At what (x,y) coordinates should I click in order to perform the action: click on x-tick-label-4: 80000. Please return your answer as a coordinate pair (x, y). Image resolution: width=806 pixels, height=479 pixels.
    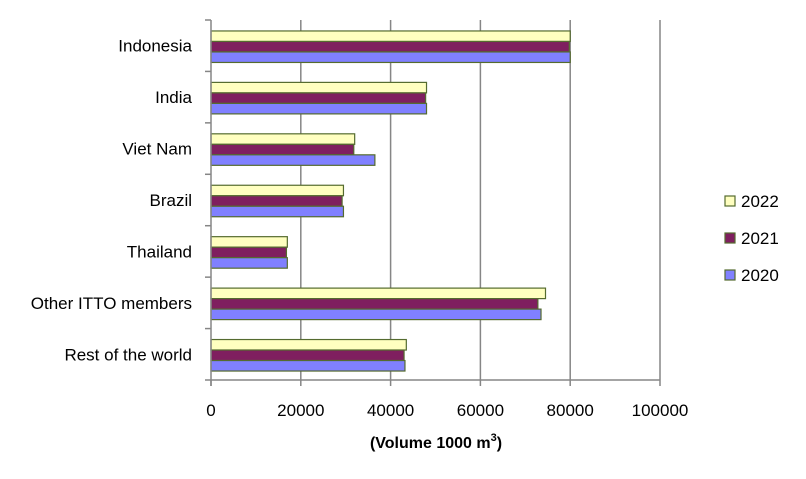
    Looking at the image, I should click on (570, 410).